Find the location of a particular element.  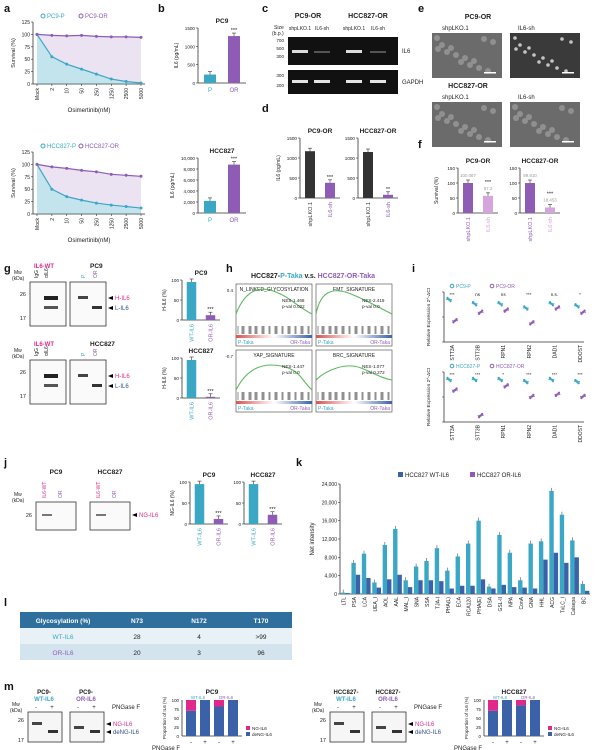

bar-or-HHL is located at coordinates (545, 576).